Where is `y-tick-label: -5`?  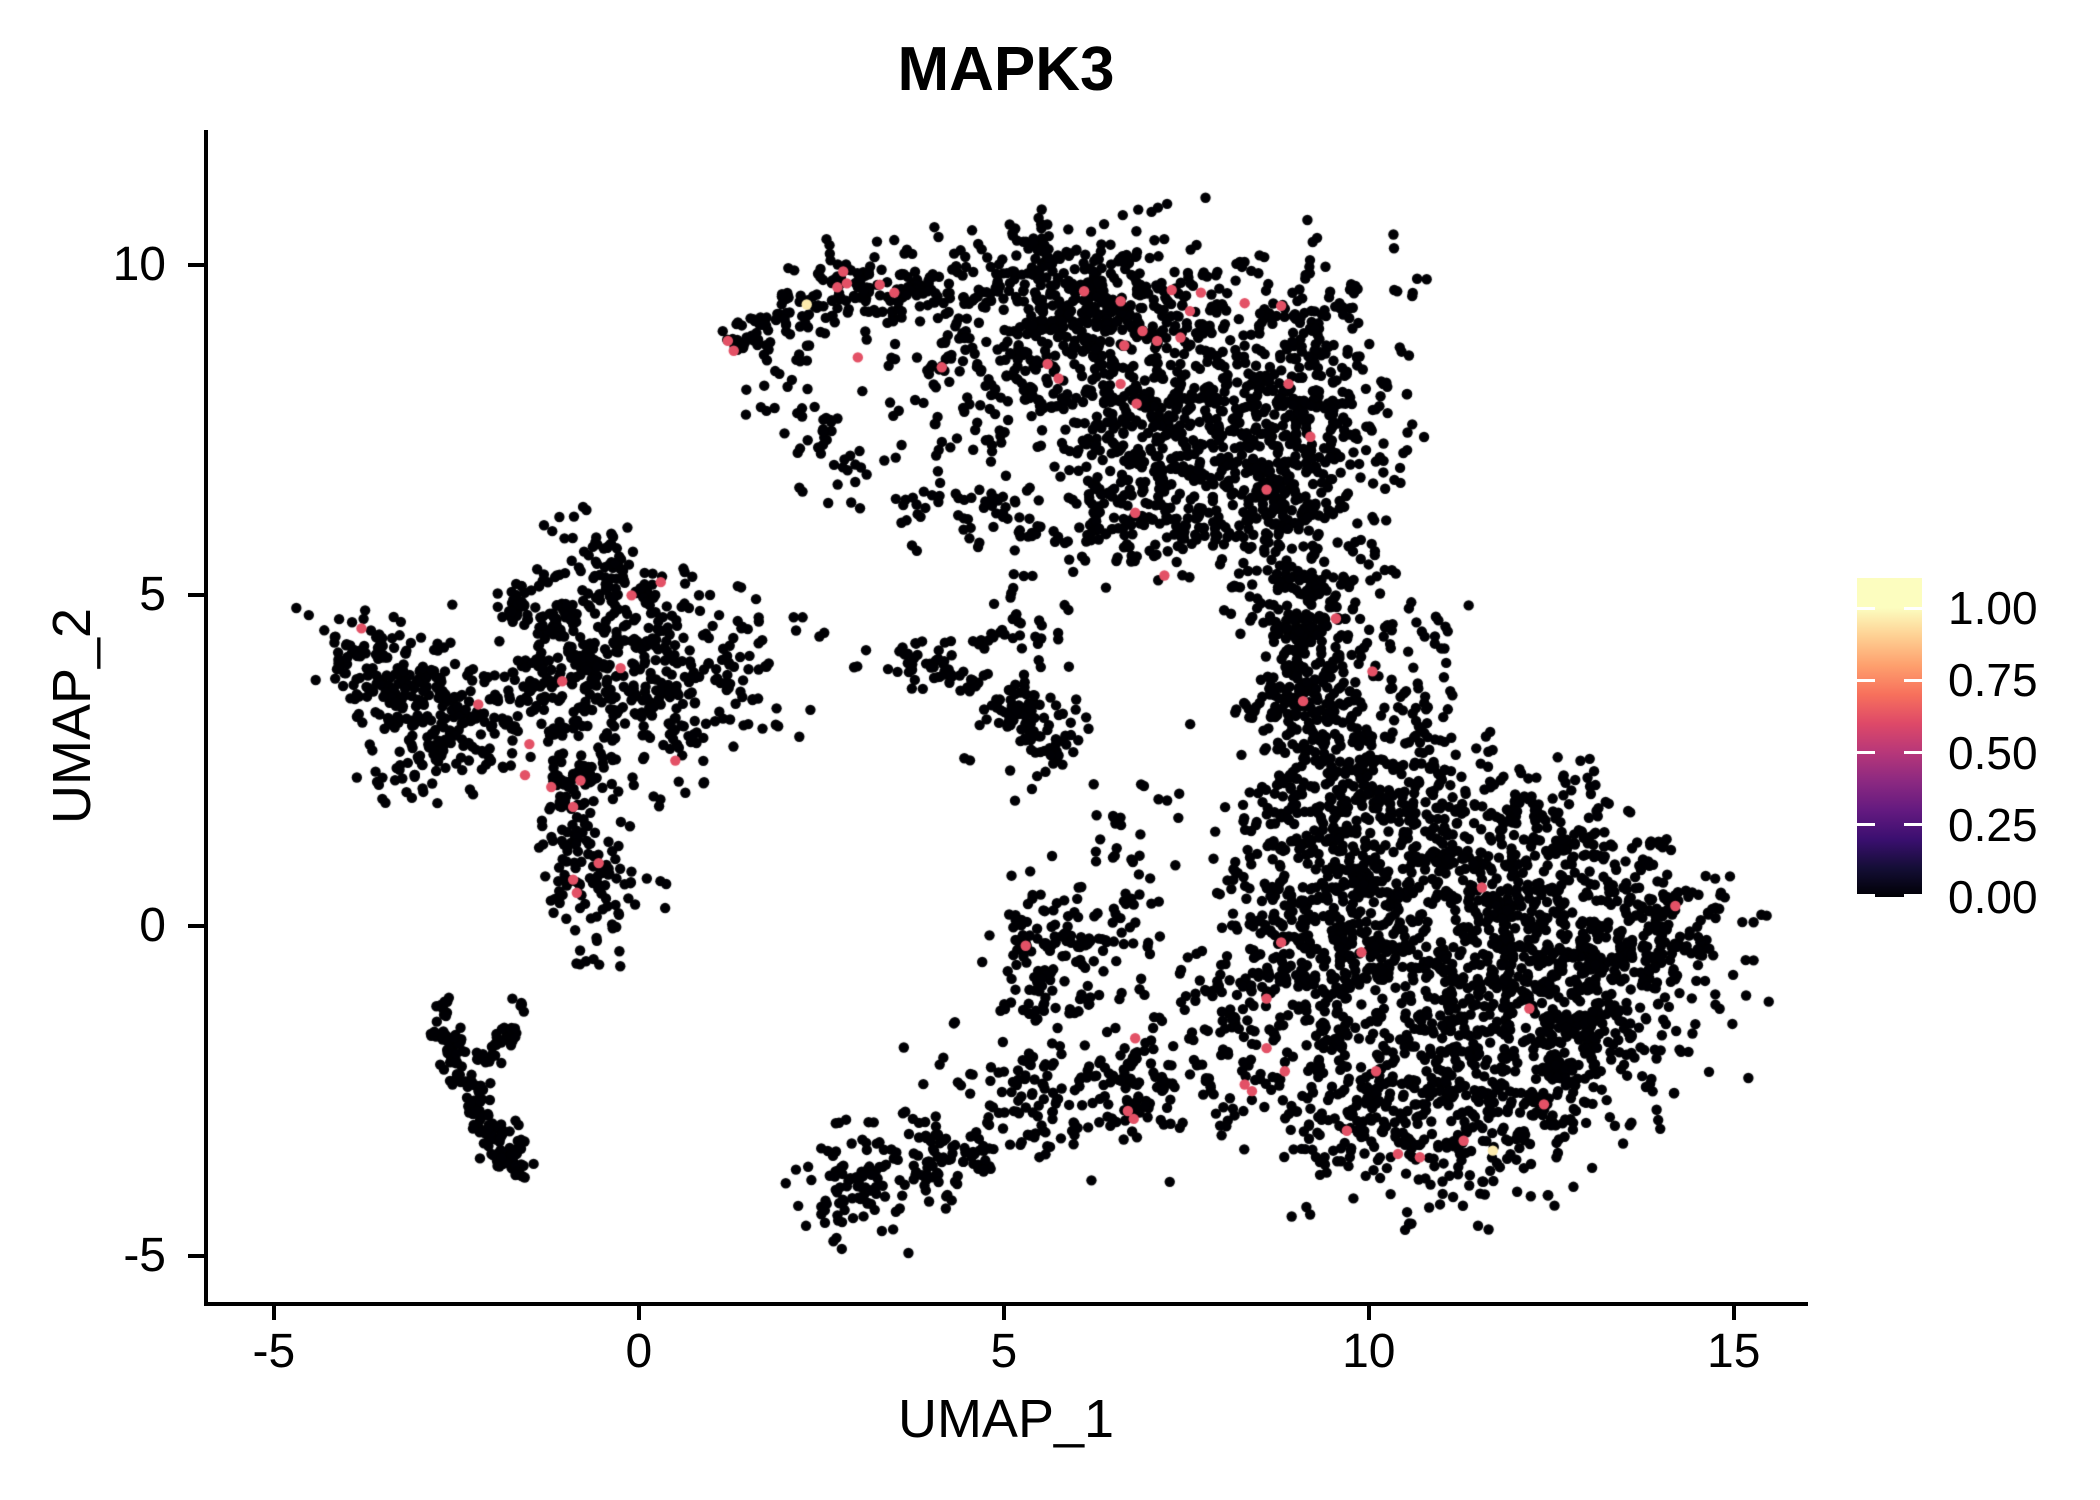 y-tick-label: -5 is located at coordinates (144, 1256).